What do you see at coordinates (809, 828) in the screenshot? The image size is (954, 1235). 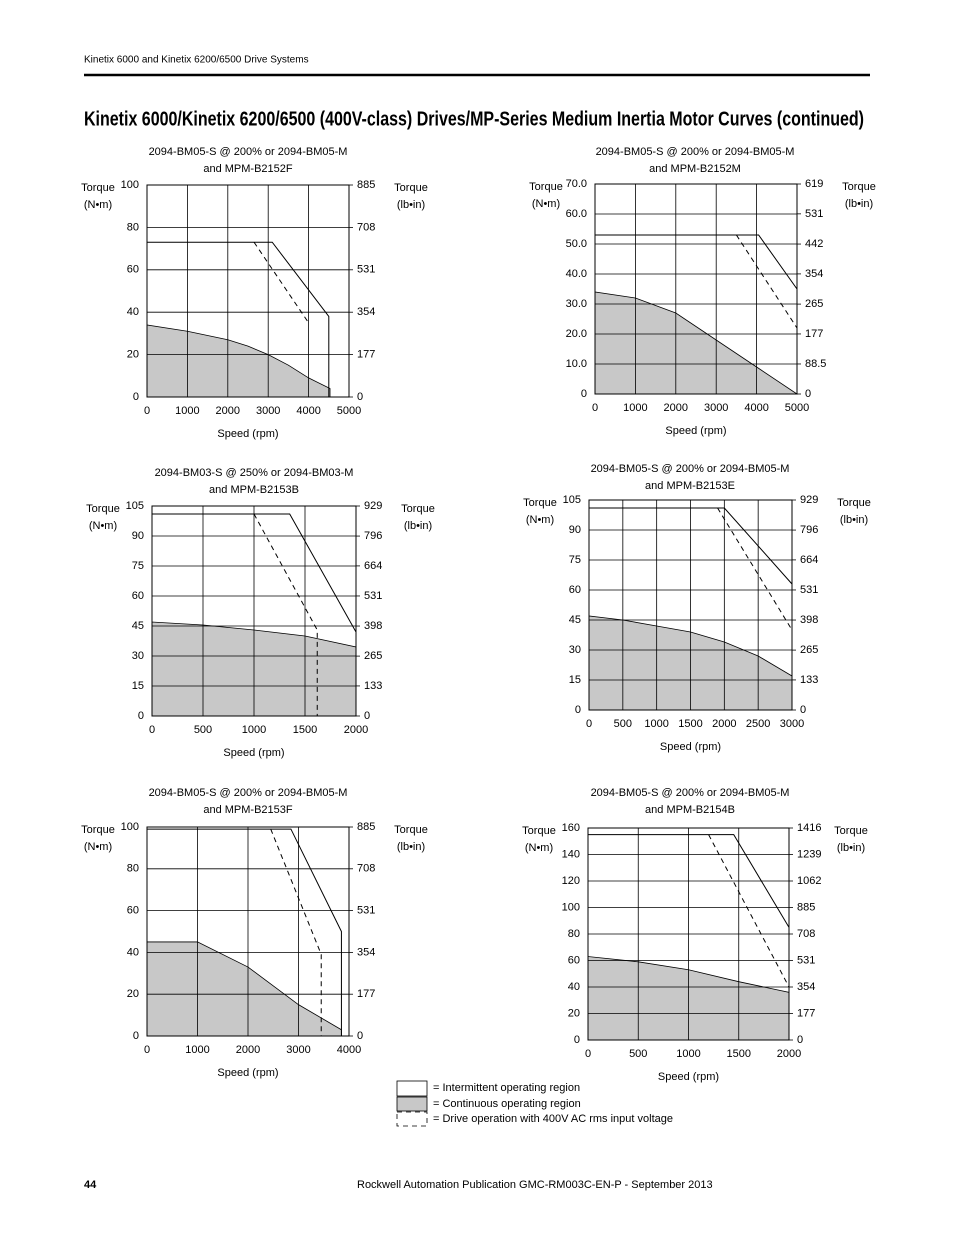 I see `y2-tick-label: 1416` at bounding box center [809, 828].